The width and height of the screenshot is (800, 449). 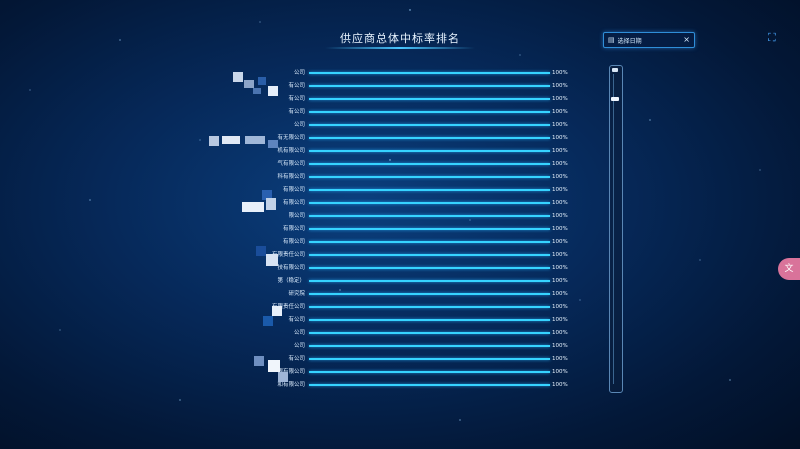 What do you see at coordinates (291, 281) in the screenshot?
I see `category-label: 第（稳定）` at bounding box center [291, 281].